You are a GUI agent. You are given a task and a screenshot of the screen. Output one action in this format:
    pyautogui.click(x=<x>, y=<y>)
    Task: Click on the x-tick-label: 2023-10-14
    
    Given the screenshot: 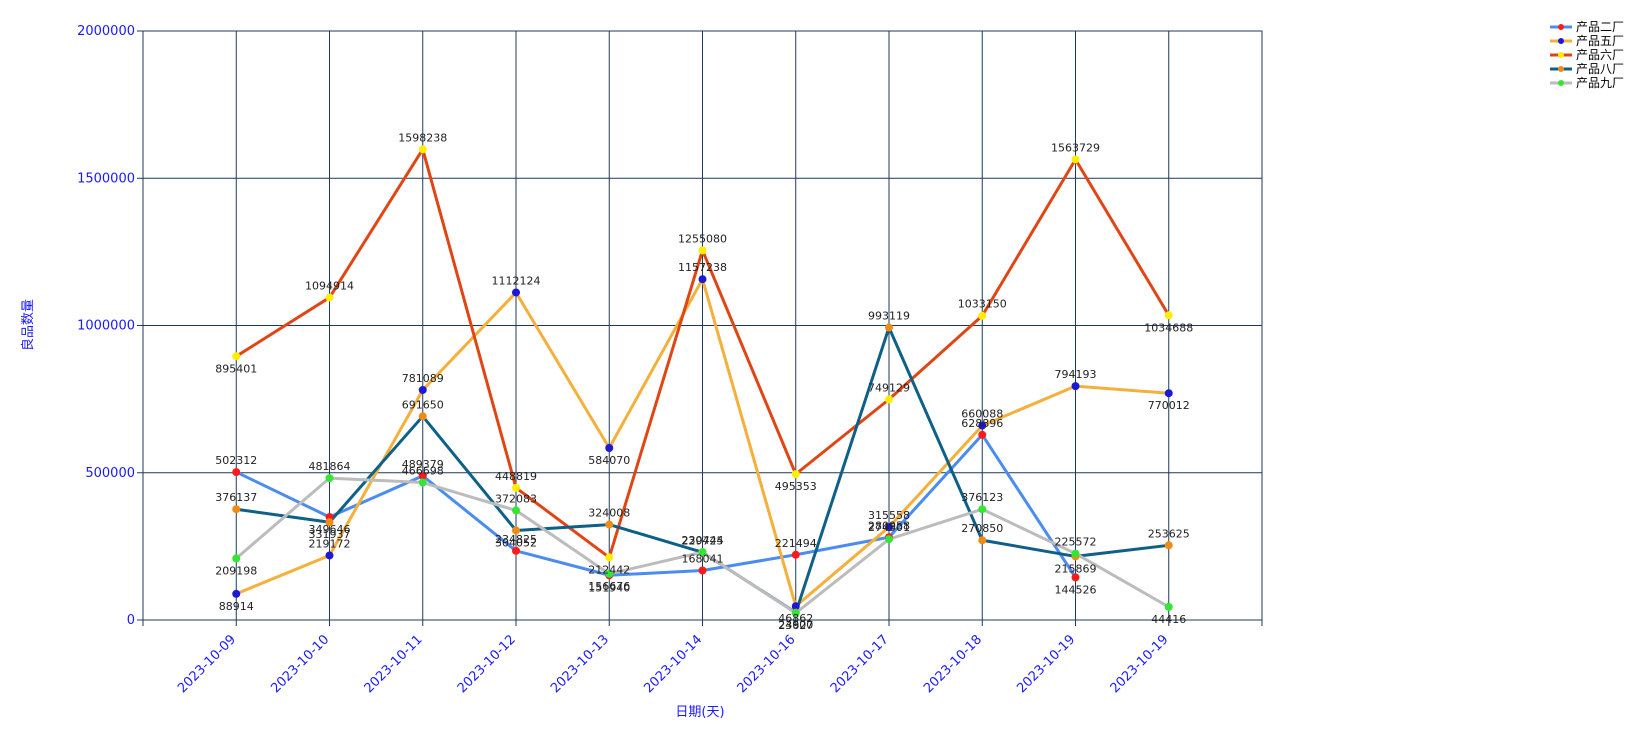 What is the action you would take?
    pyautogui.click(x=673, y=664)
    